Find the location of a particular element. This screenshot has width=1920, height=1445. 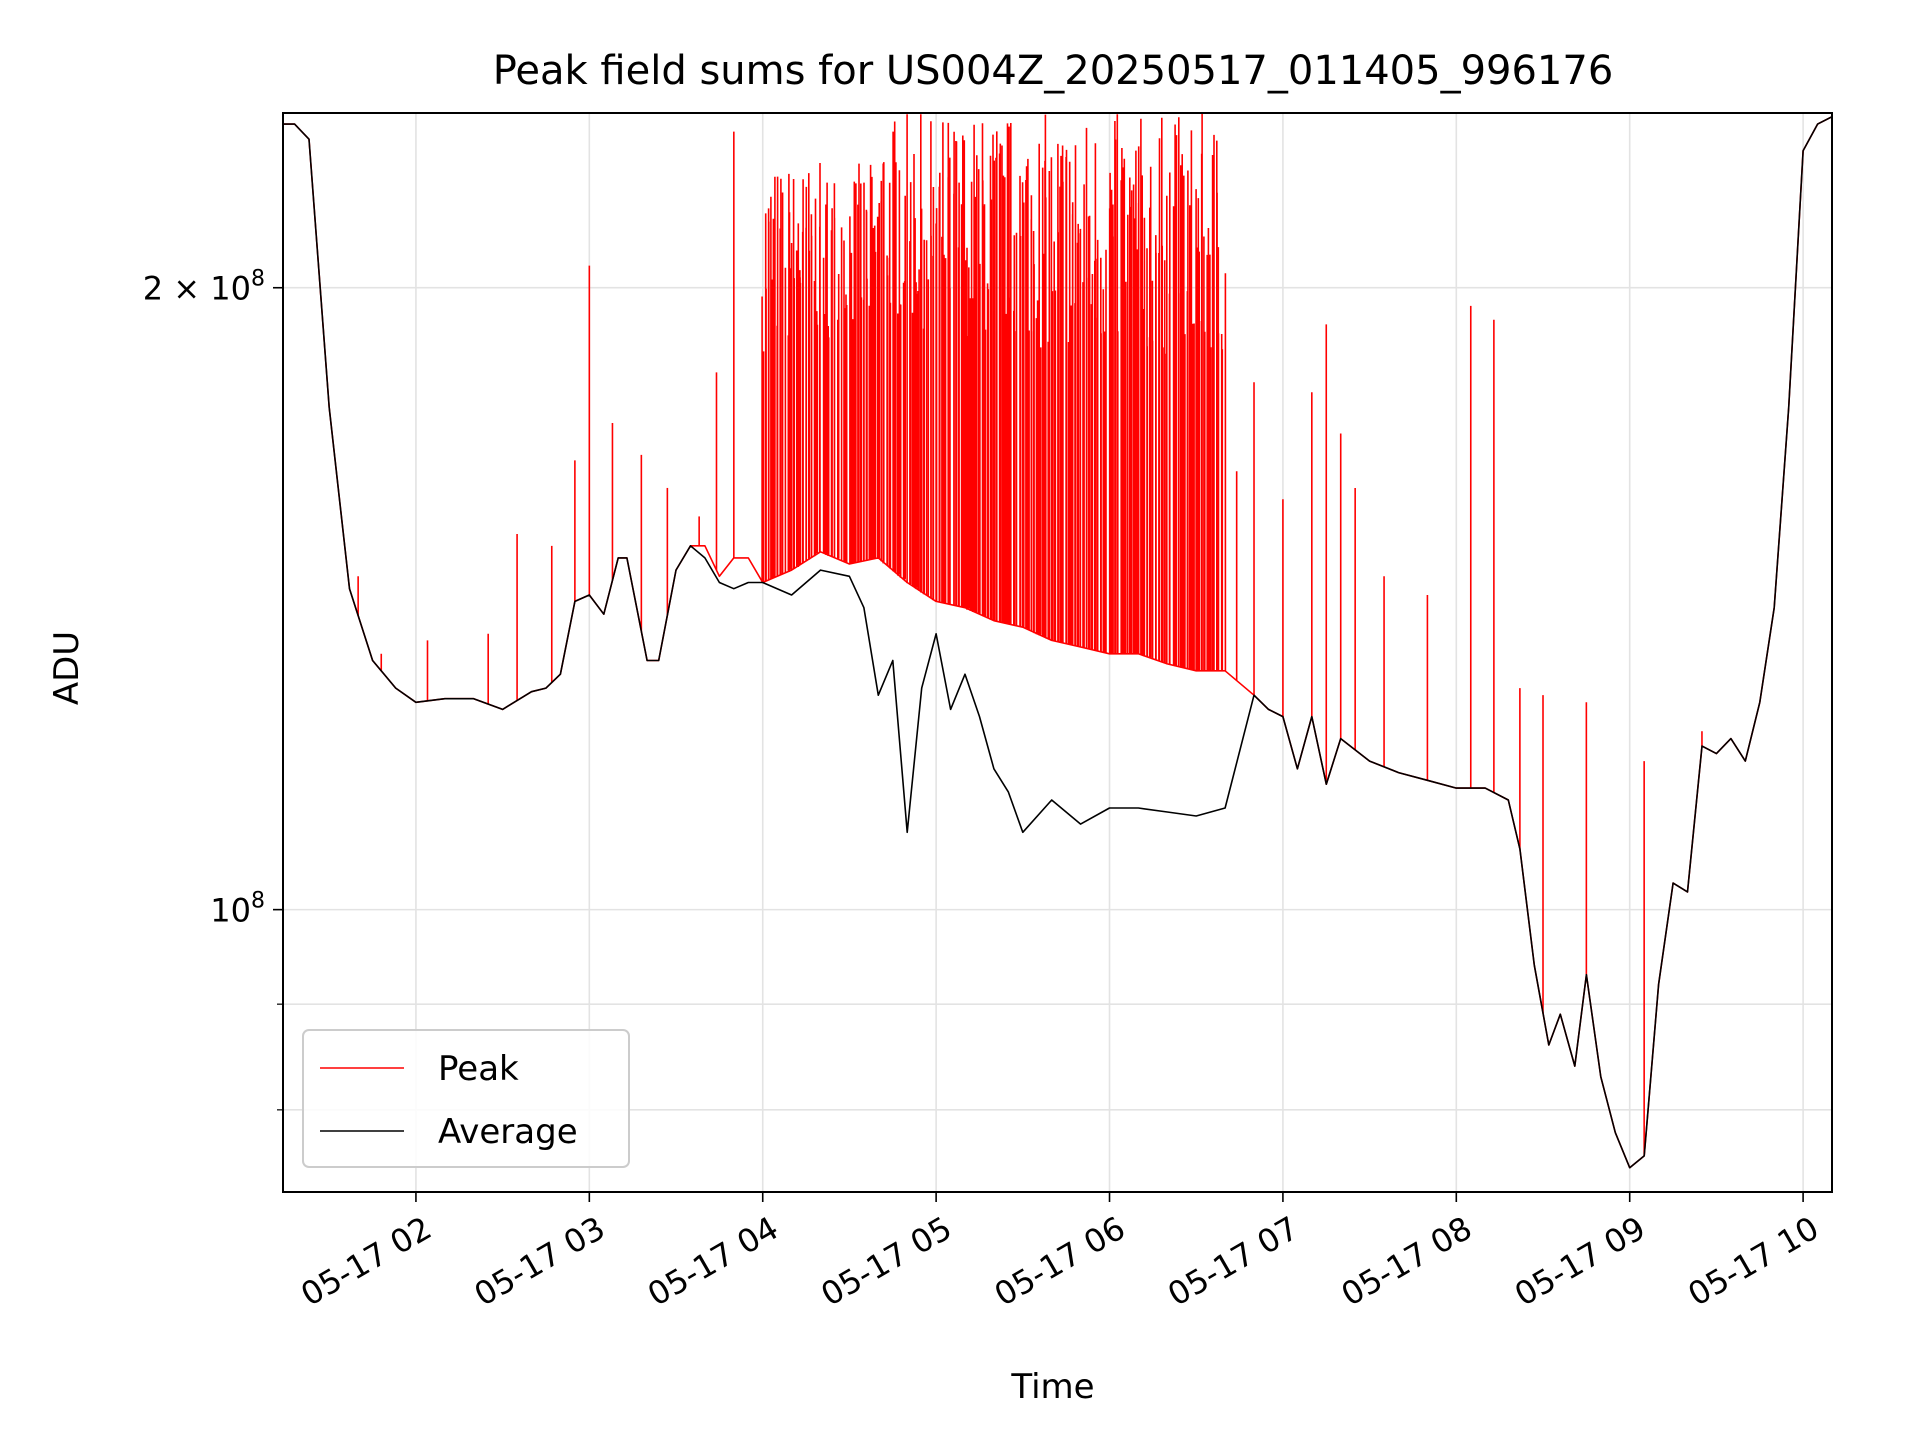

legend: Peak Average is located at coordinates (466, 1098).